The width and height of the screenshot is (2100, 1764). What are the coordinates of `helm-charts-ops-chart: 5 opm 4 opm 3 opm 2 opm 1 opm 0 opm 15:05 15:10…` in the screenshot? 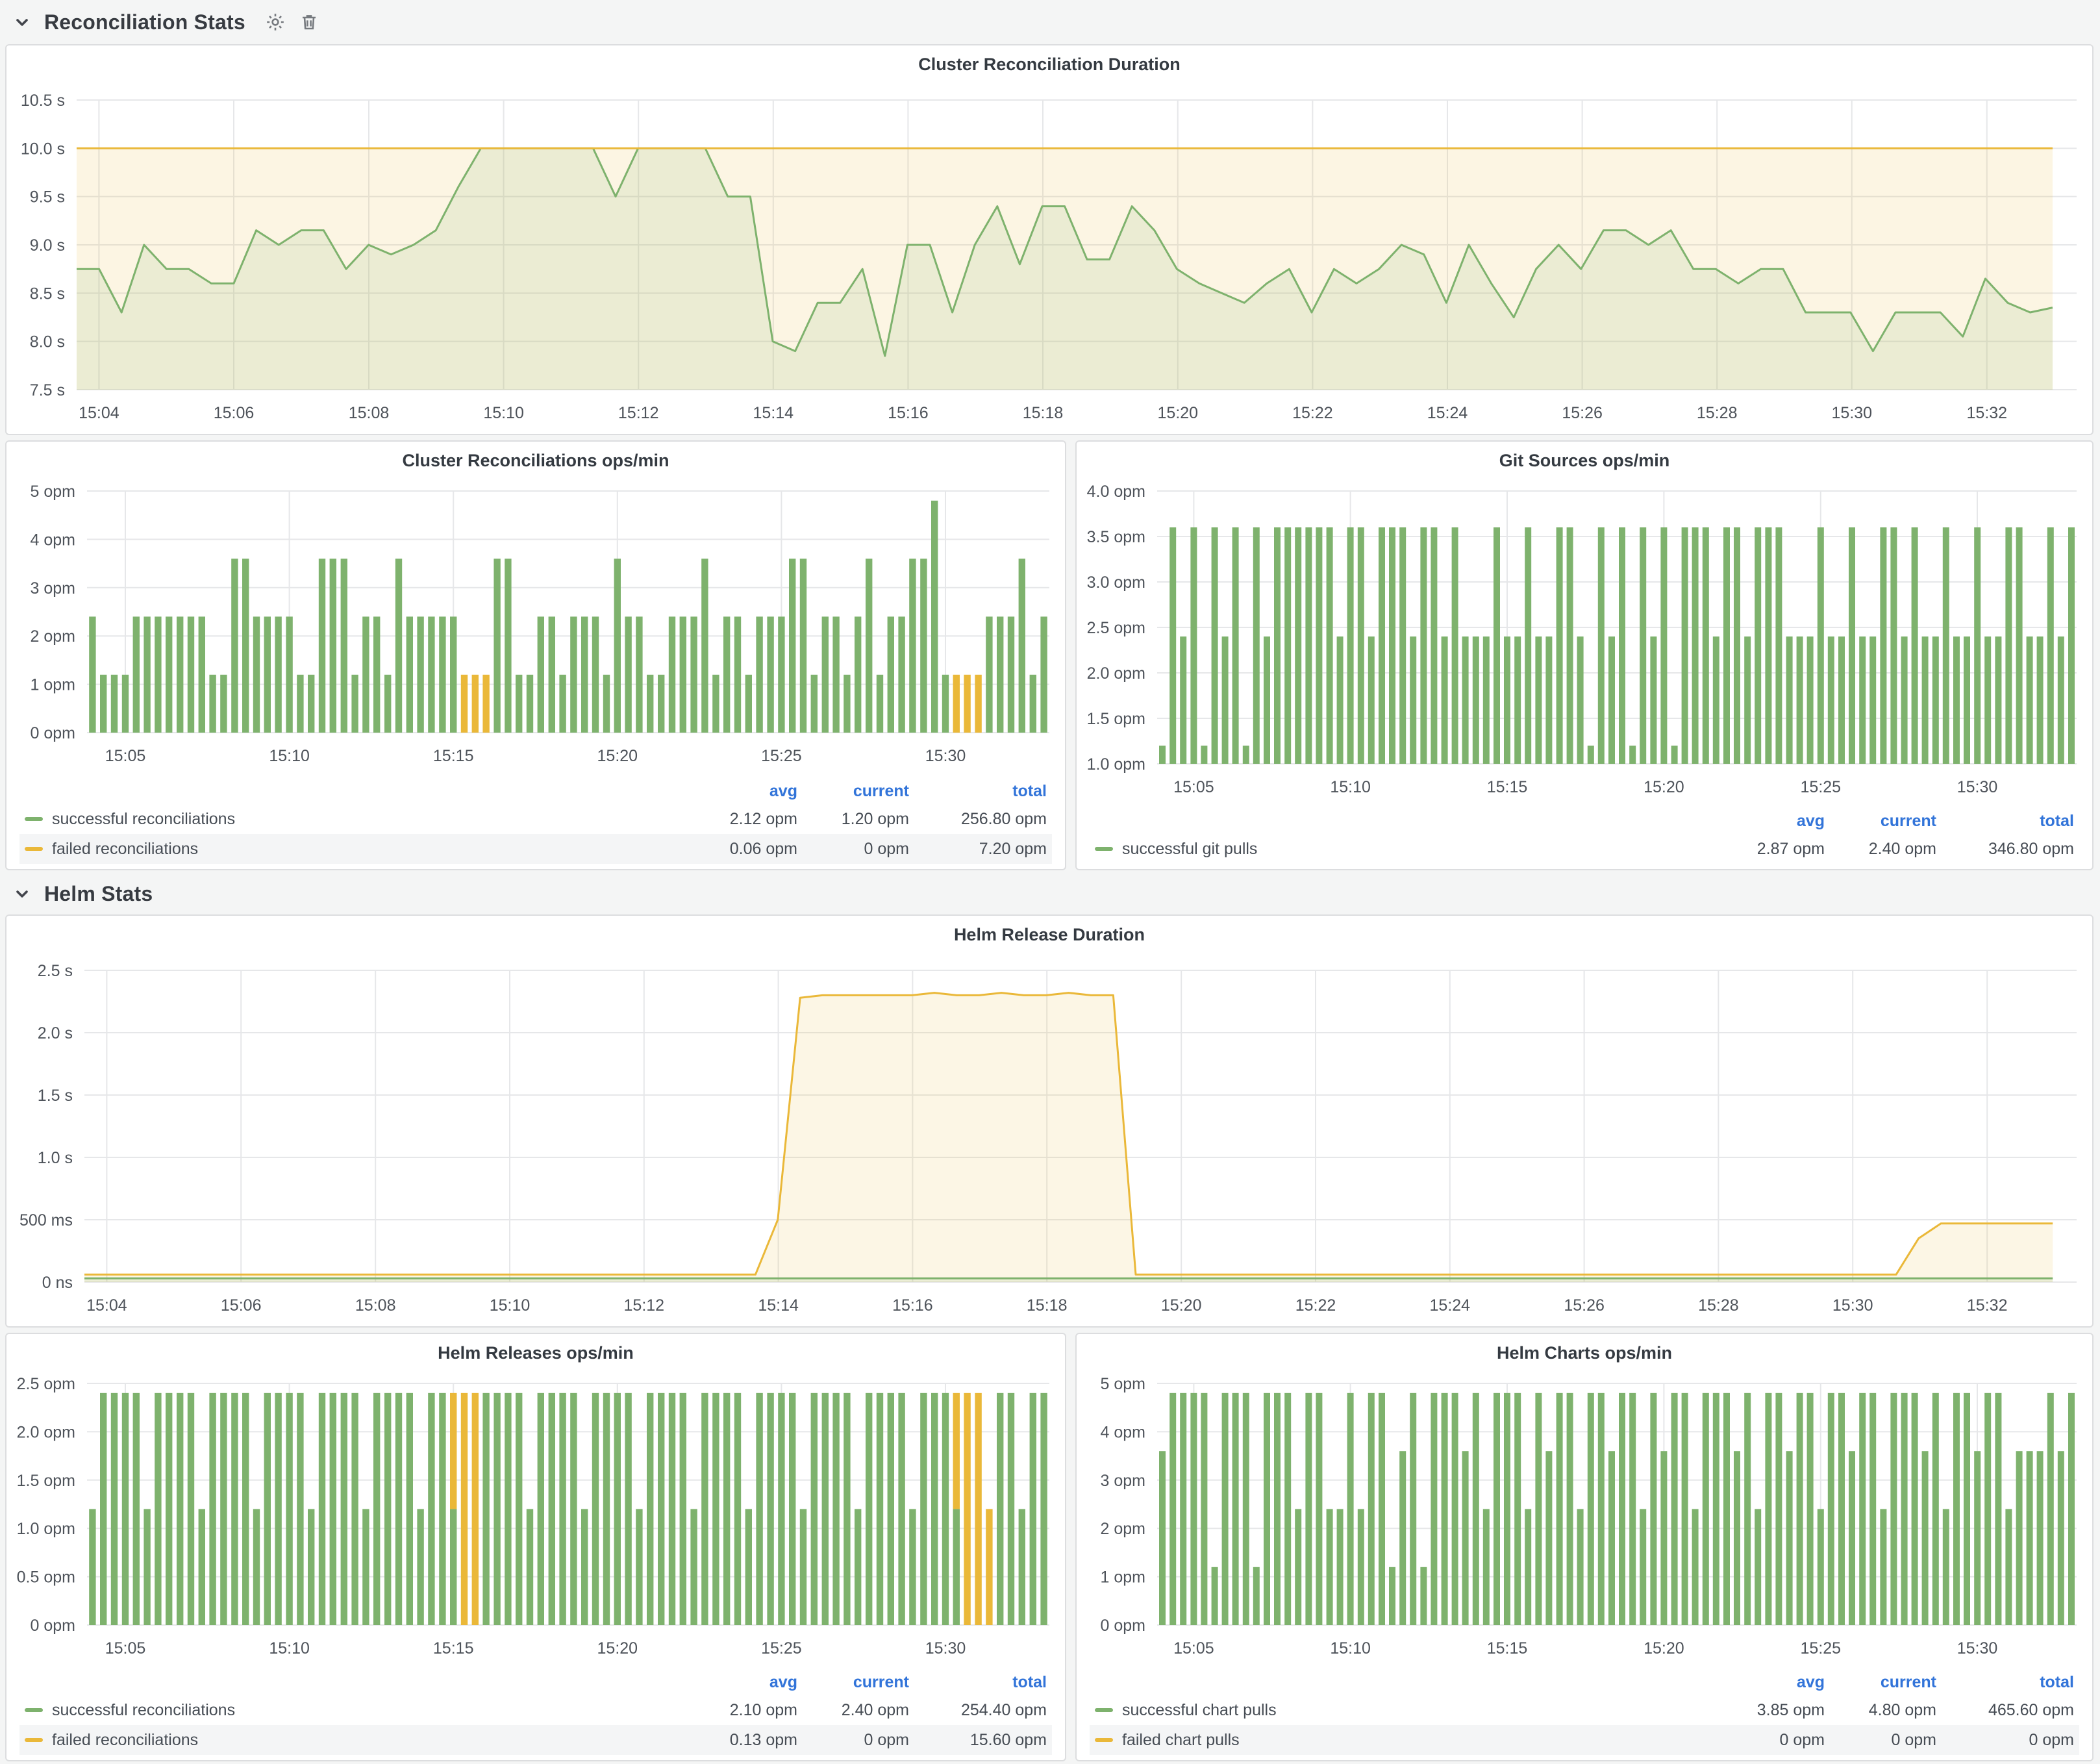 It's located at (1584, 1516).